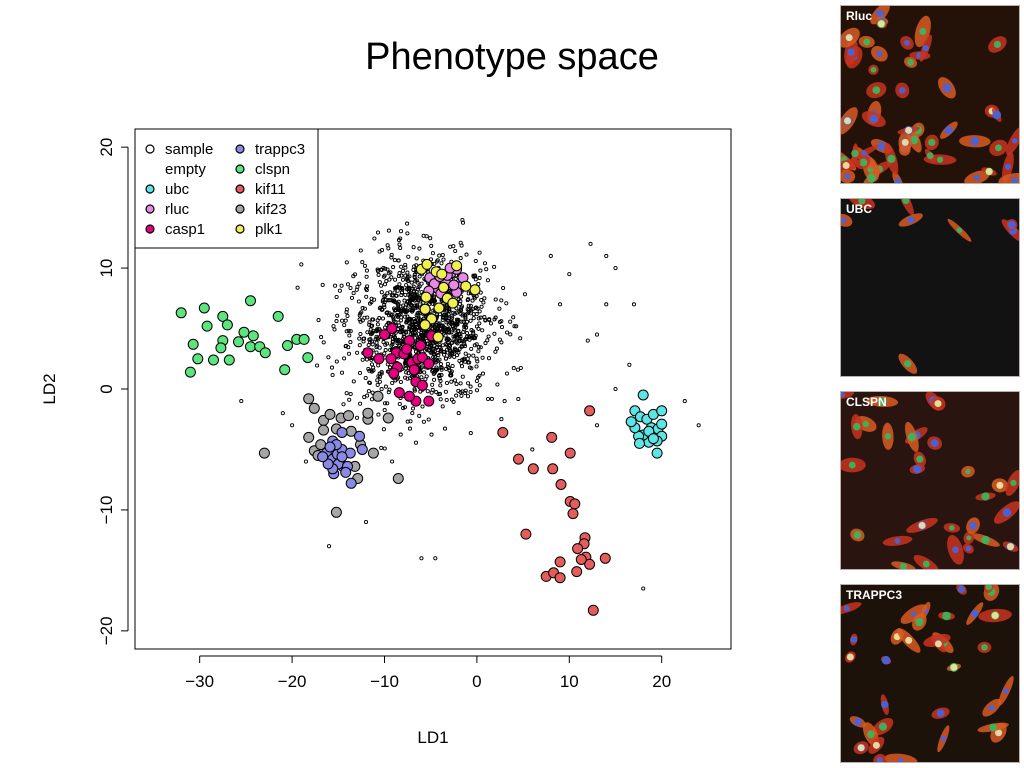 The image size is (1024, 768). Describe the element at coordinates (930, 94) in the screenshot. I see `cell-image` at that location.